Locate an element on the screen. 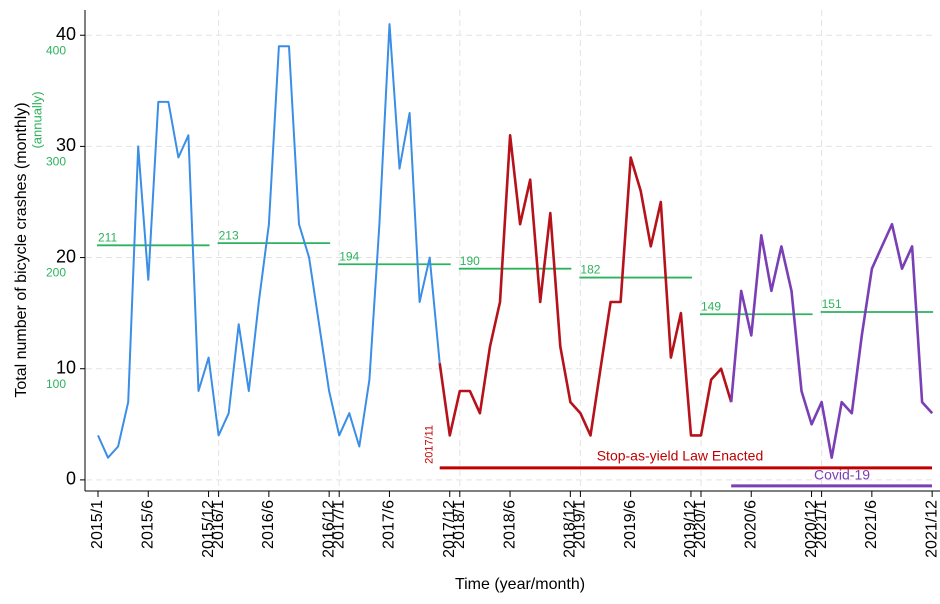 The height and width of the screenshot is (604, 940). y-tick-label: 40 is located at coordinates (66, 34).